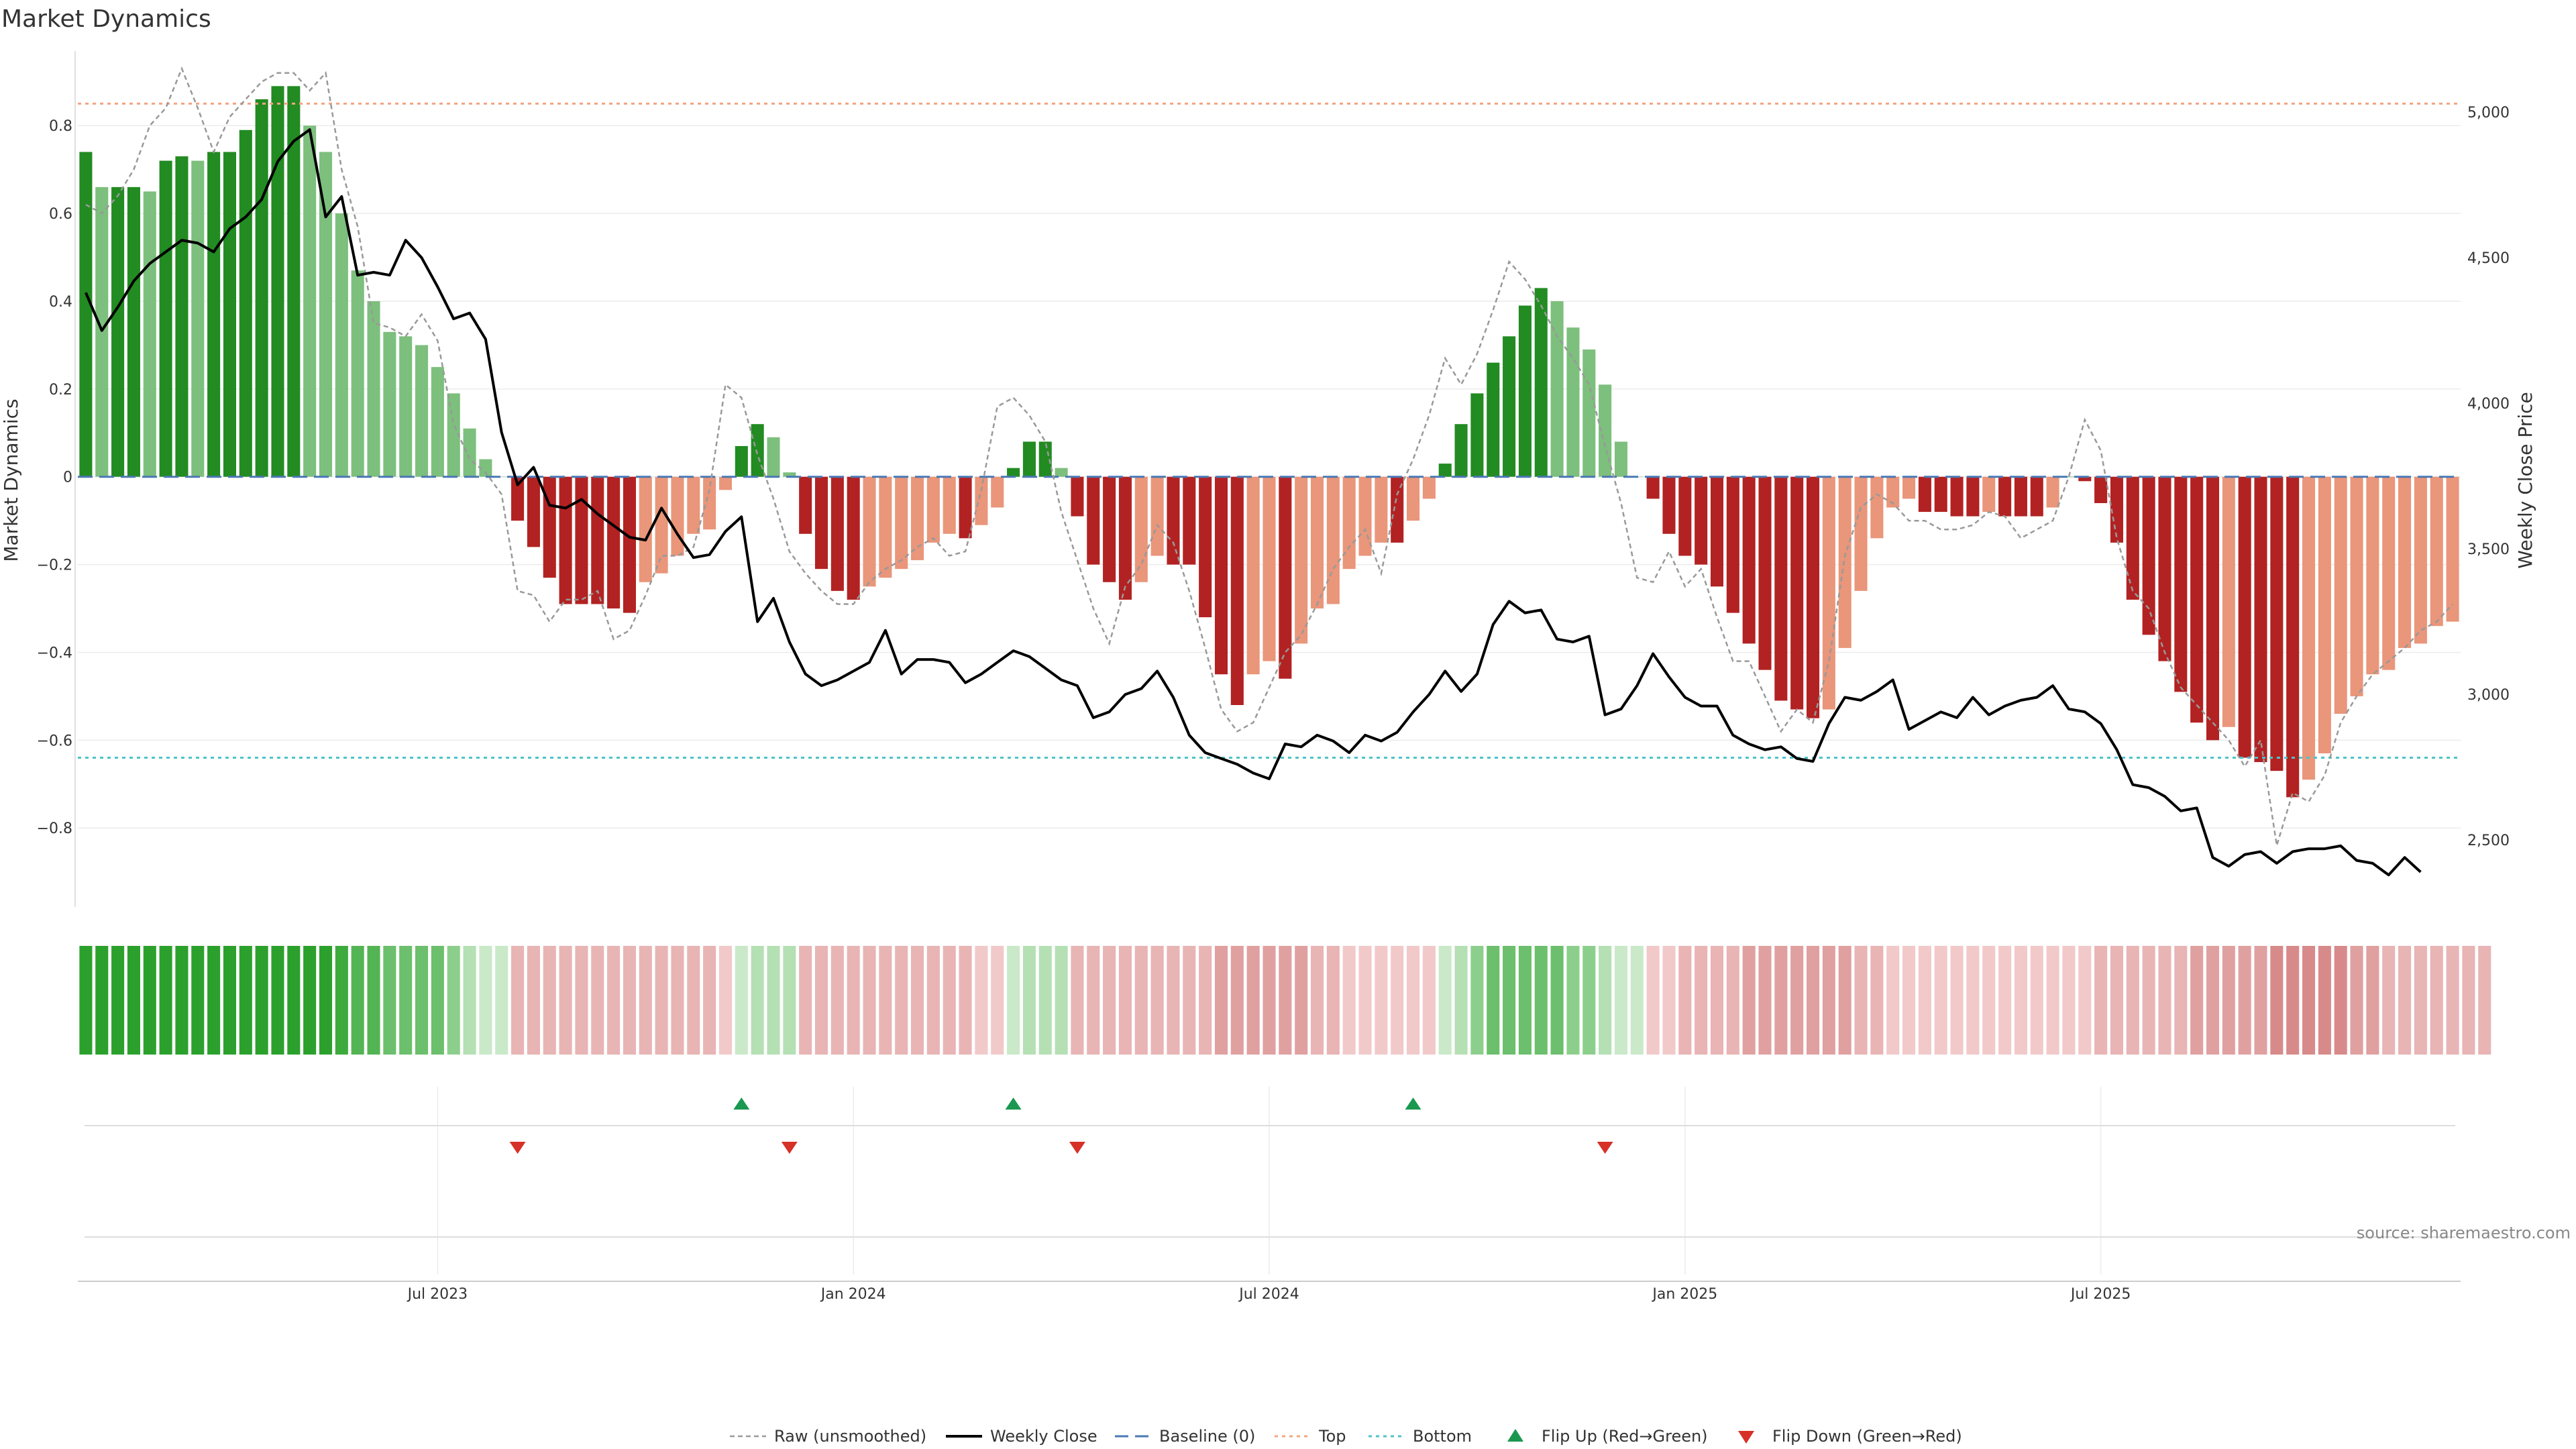  I want to click on y2-tick-label-3: 4,000, so click(2488, 404).